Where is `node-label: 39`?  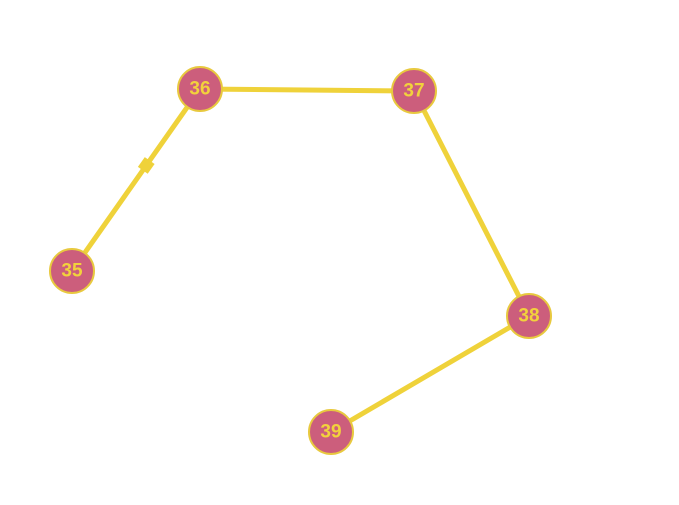
node-label: 39 is located at coordinates (330, 432).